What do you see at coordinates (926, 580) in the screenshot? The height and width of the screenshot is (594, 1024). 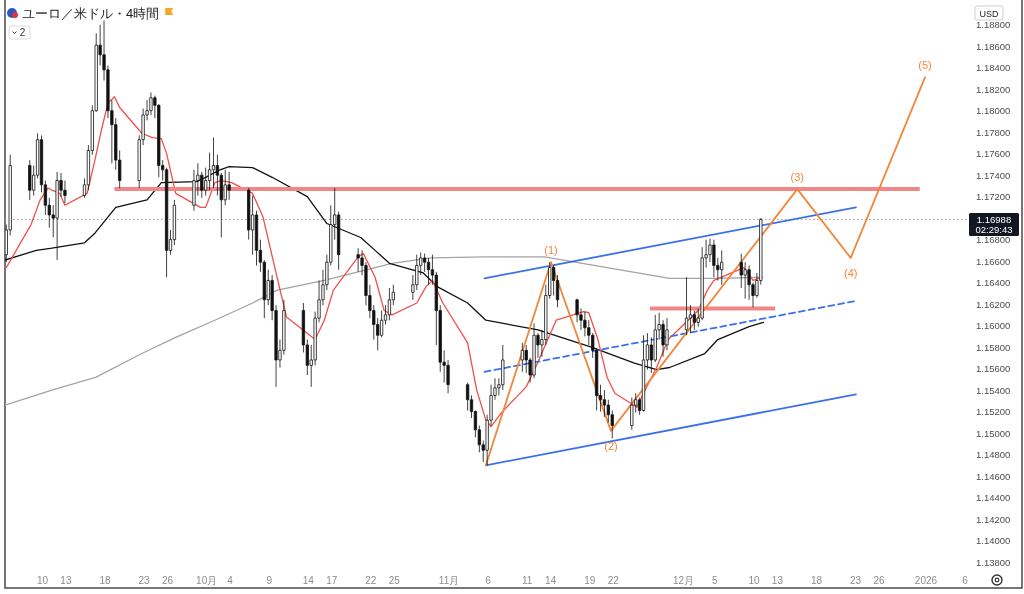 I see `x-tick-label: 2026` at bounding box center [926, 580].